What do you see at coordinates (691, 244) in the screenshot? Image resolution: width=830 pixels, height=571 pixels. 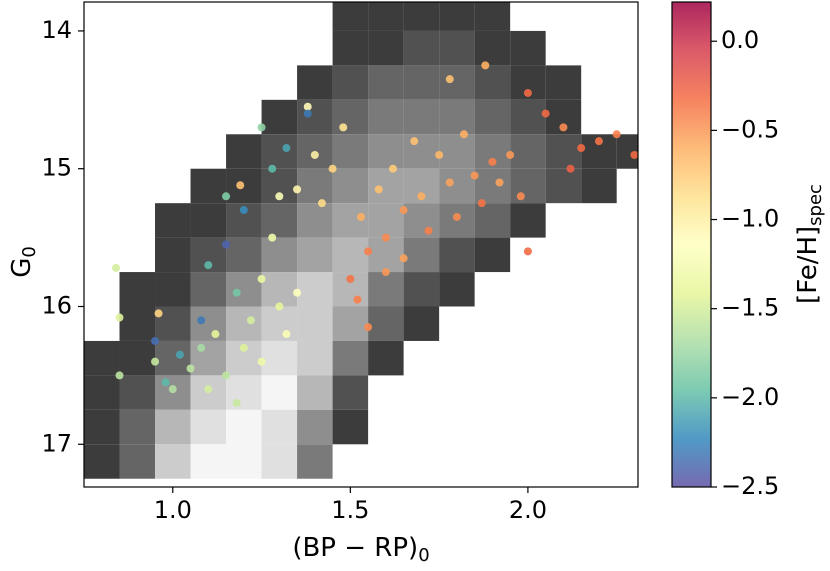 I see `colorbar` at bounding box center [691, 244].